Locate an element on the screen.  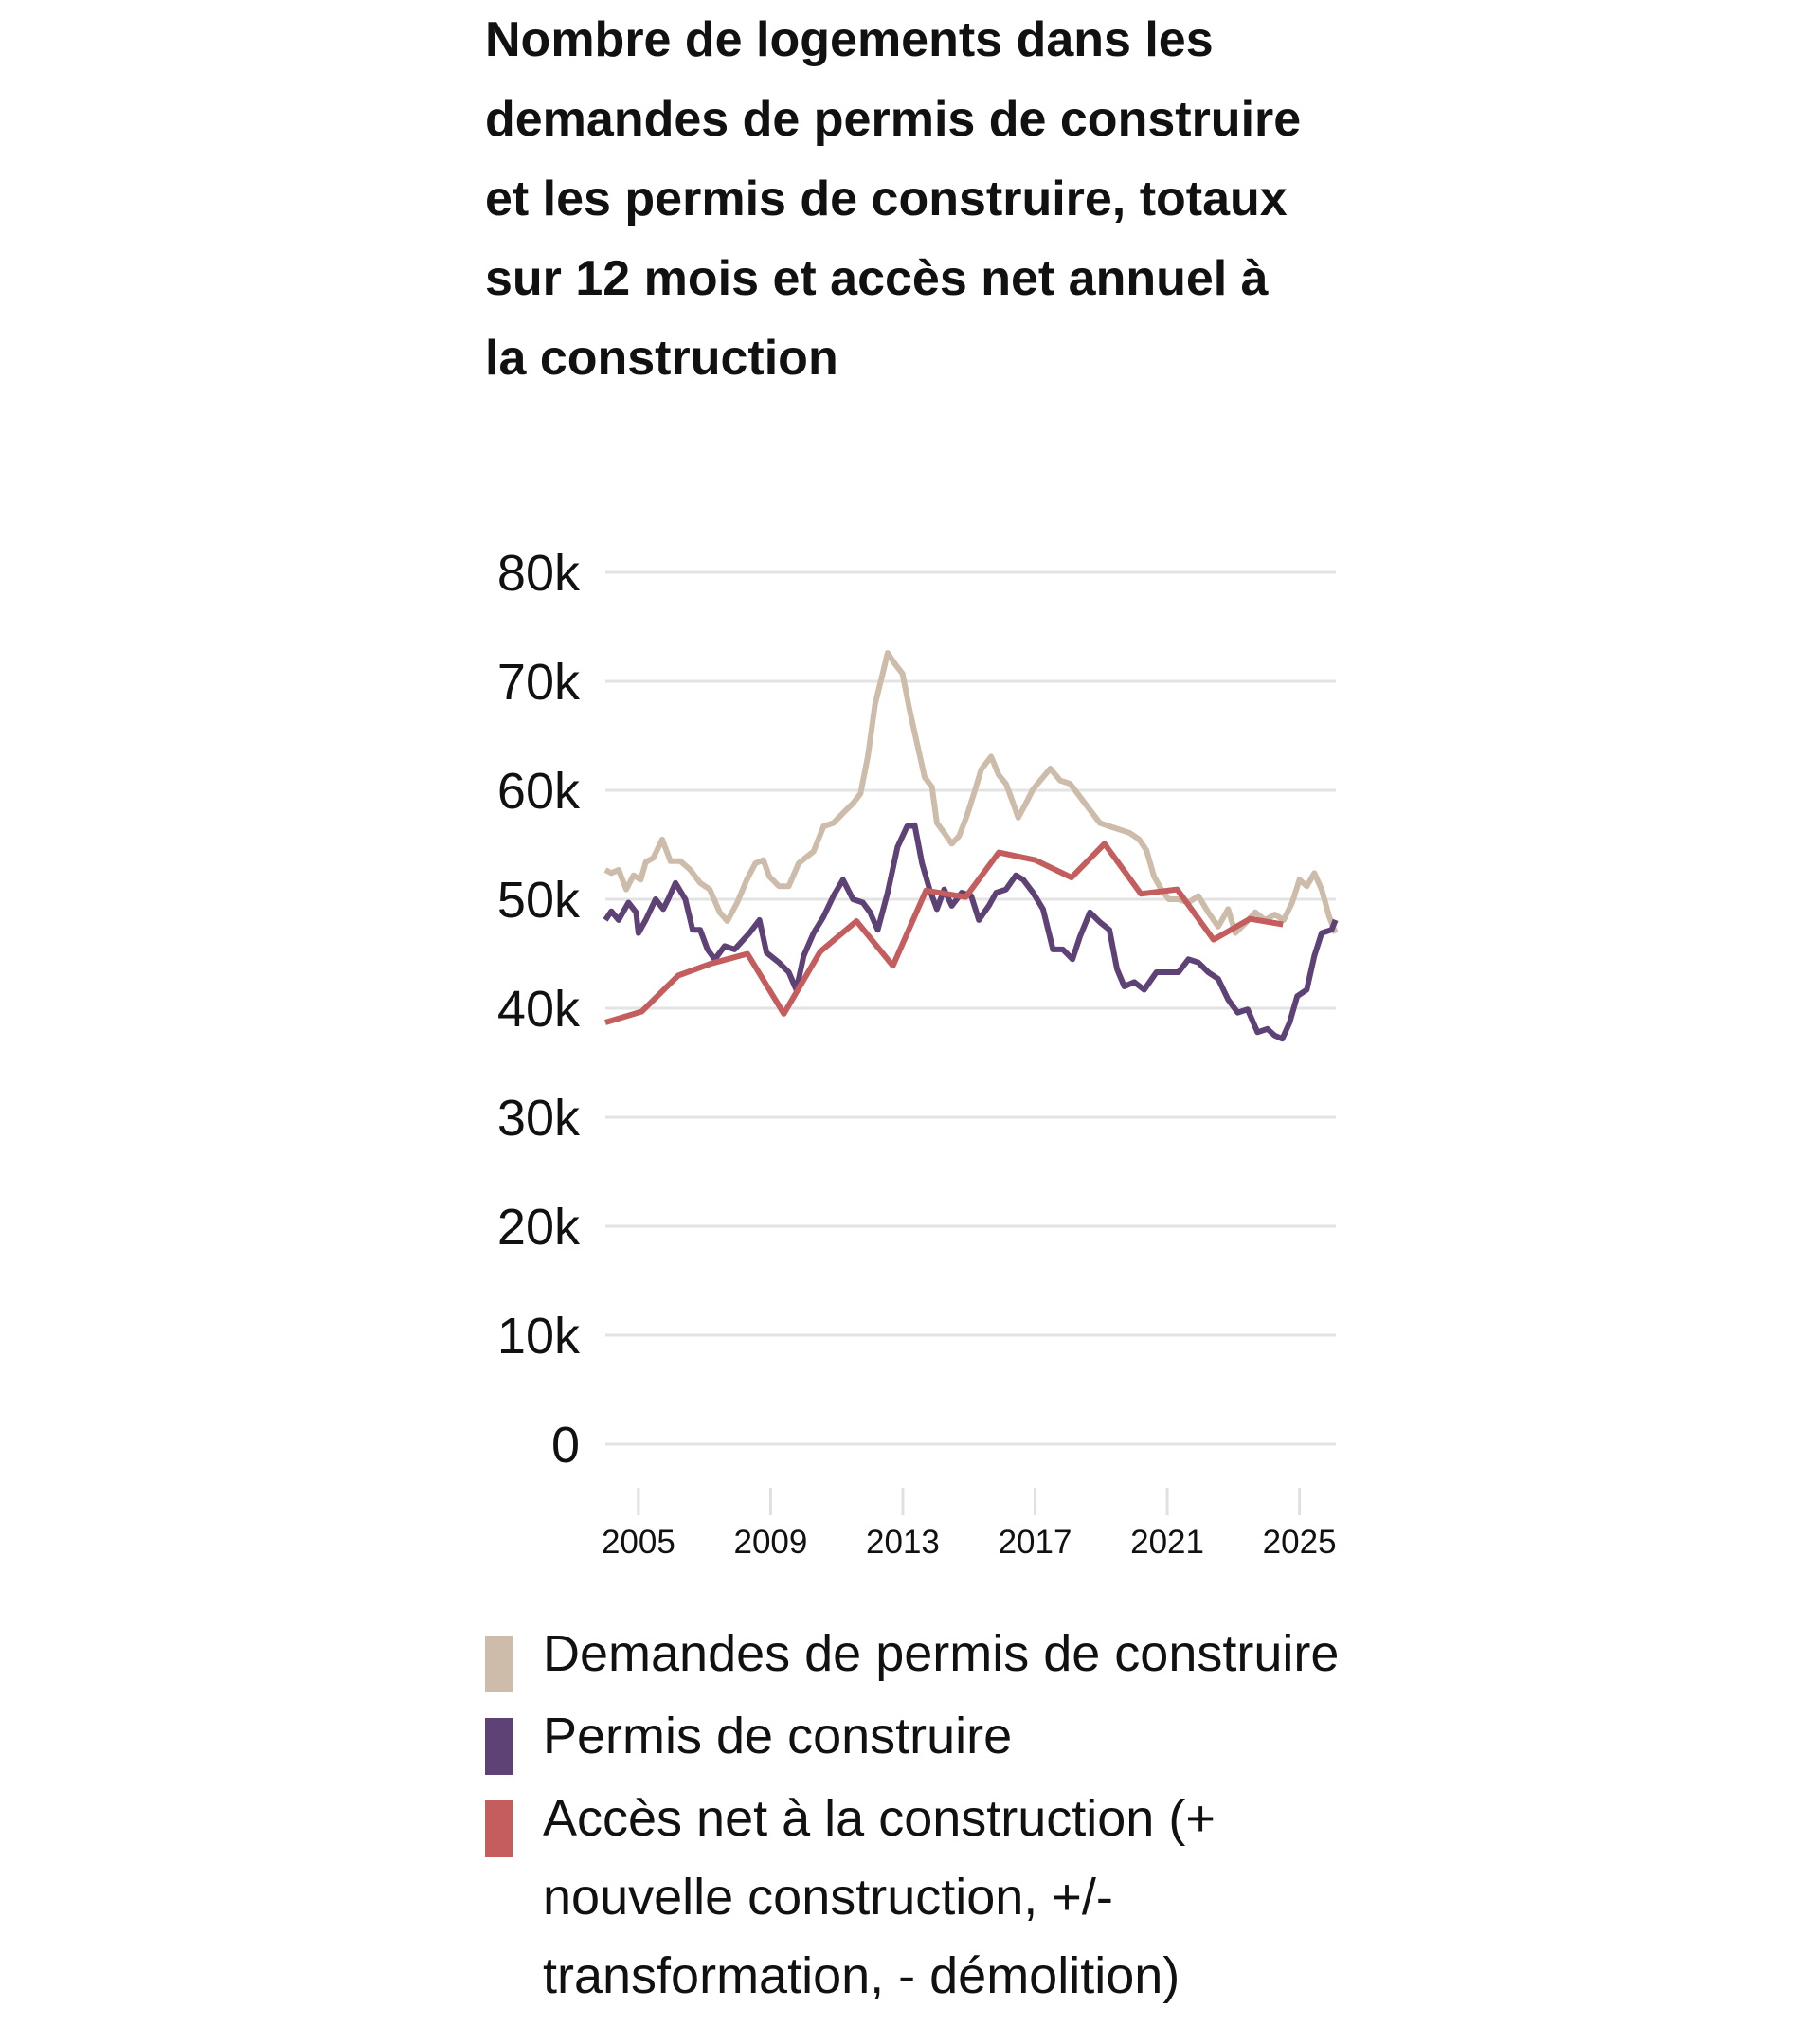
series-line-permis is located at coordinates (971, 932).